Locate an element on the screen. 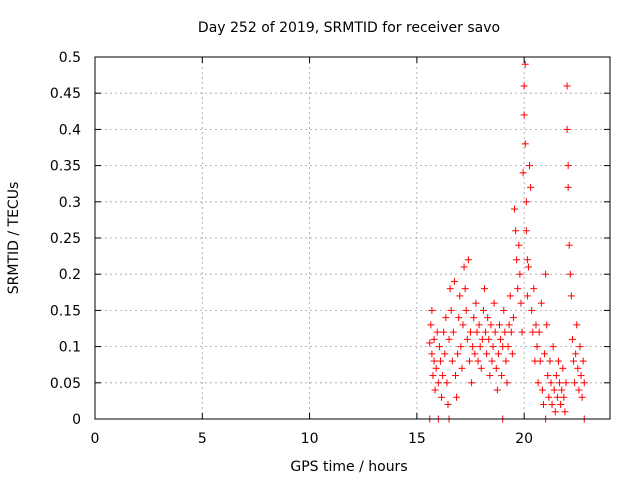 The width and height of the screenshot is (640, 480). y-tick-label: 0.5 is located at coordinates (70, 58).